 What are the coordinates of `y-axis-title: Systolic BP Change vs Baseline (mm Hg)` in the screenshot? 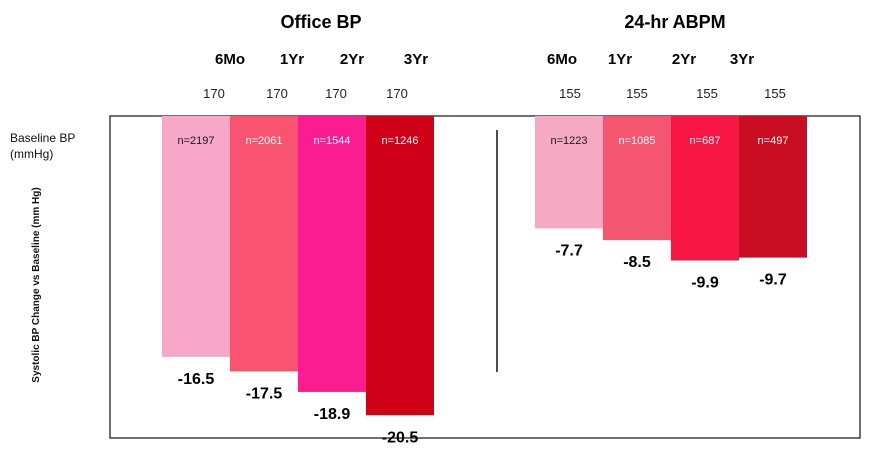 It's located at (36, 284).